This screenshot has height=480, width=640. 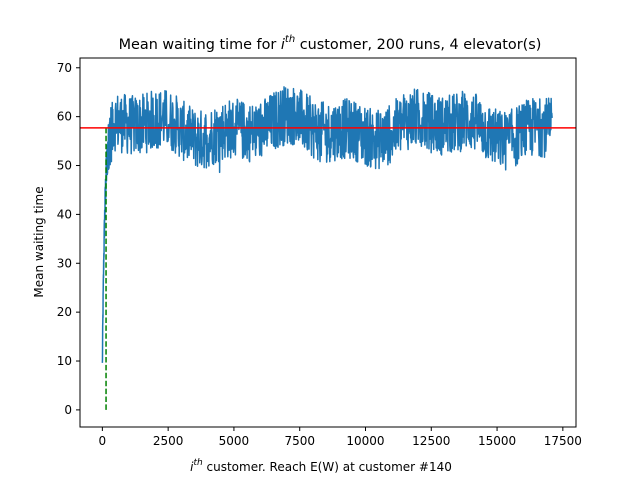 I want to click on title-suffix: customer, 200 runs, 4 elevator(s), so click(x=418, y=45).